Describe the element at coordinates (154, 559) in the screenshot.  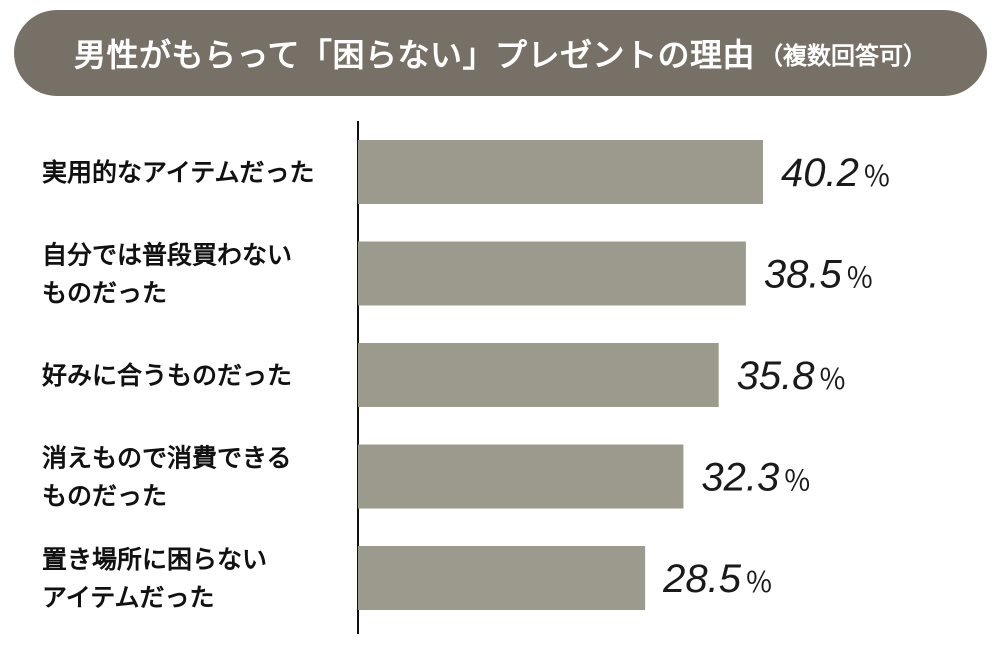
I see `category-label: 置き場所に困らない` at that location.